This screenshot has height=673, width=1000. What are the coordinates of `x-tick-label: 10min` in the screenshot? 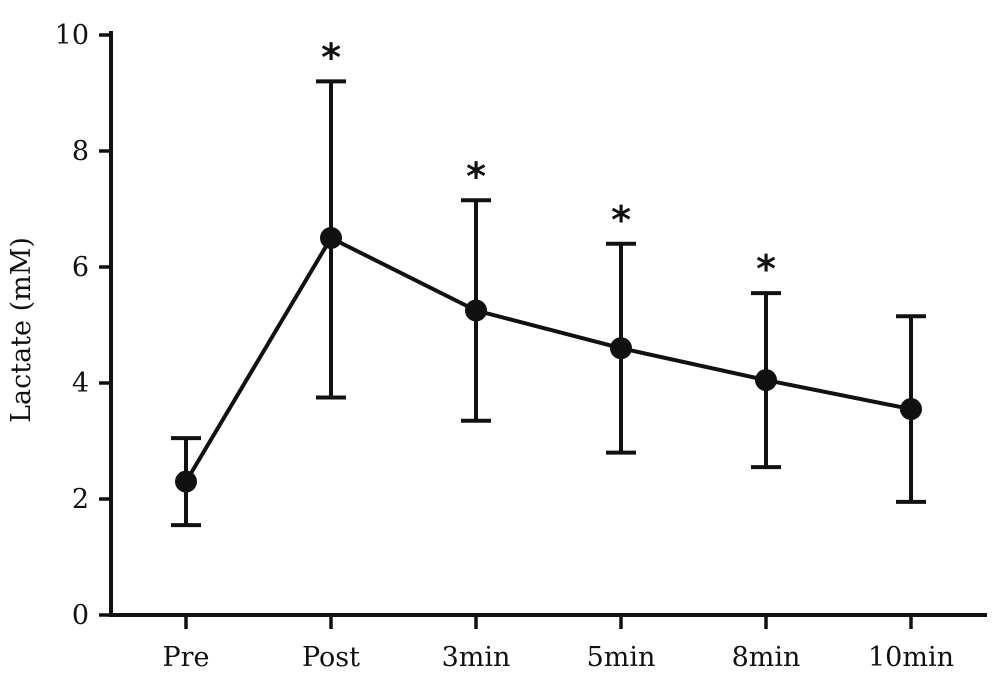 It's located at (911, 657).